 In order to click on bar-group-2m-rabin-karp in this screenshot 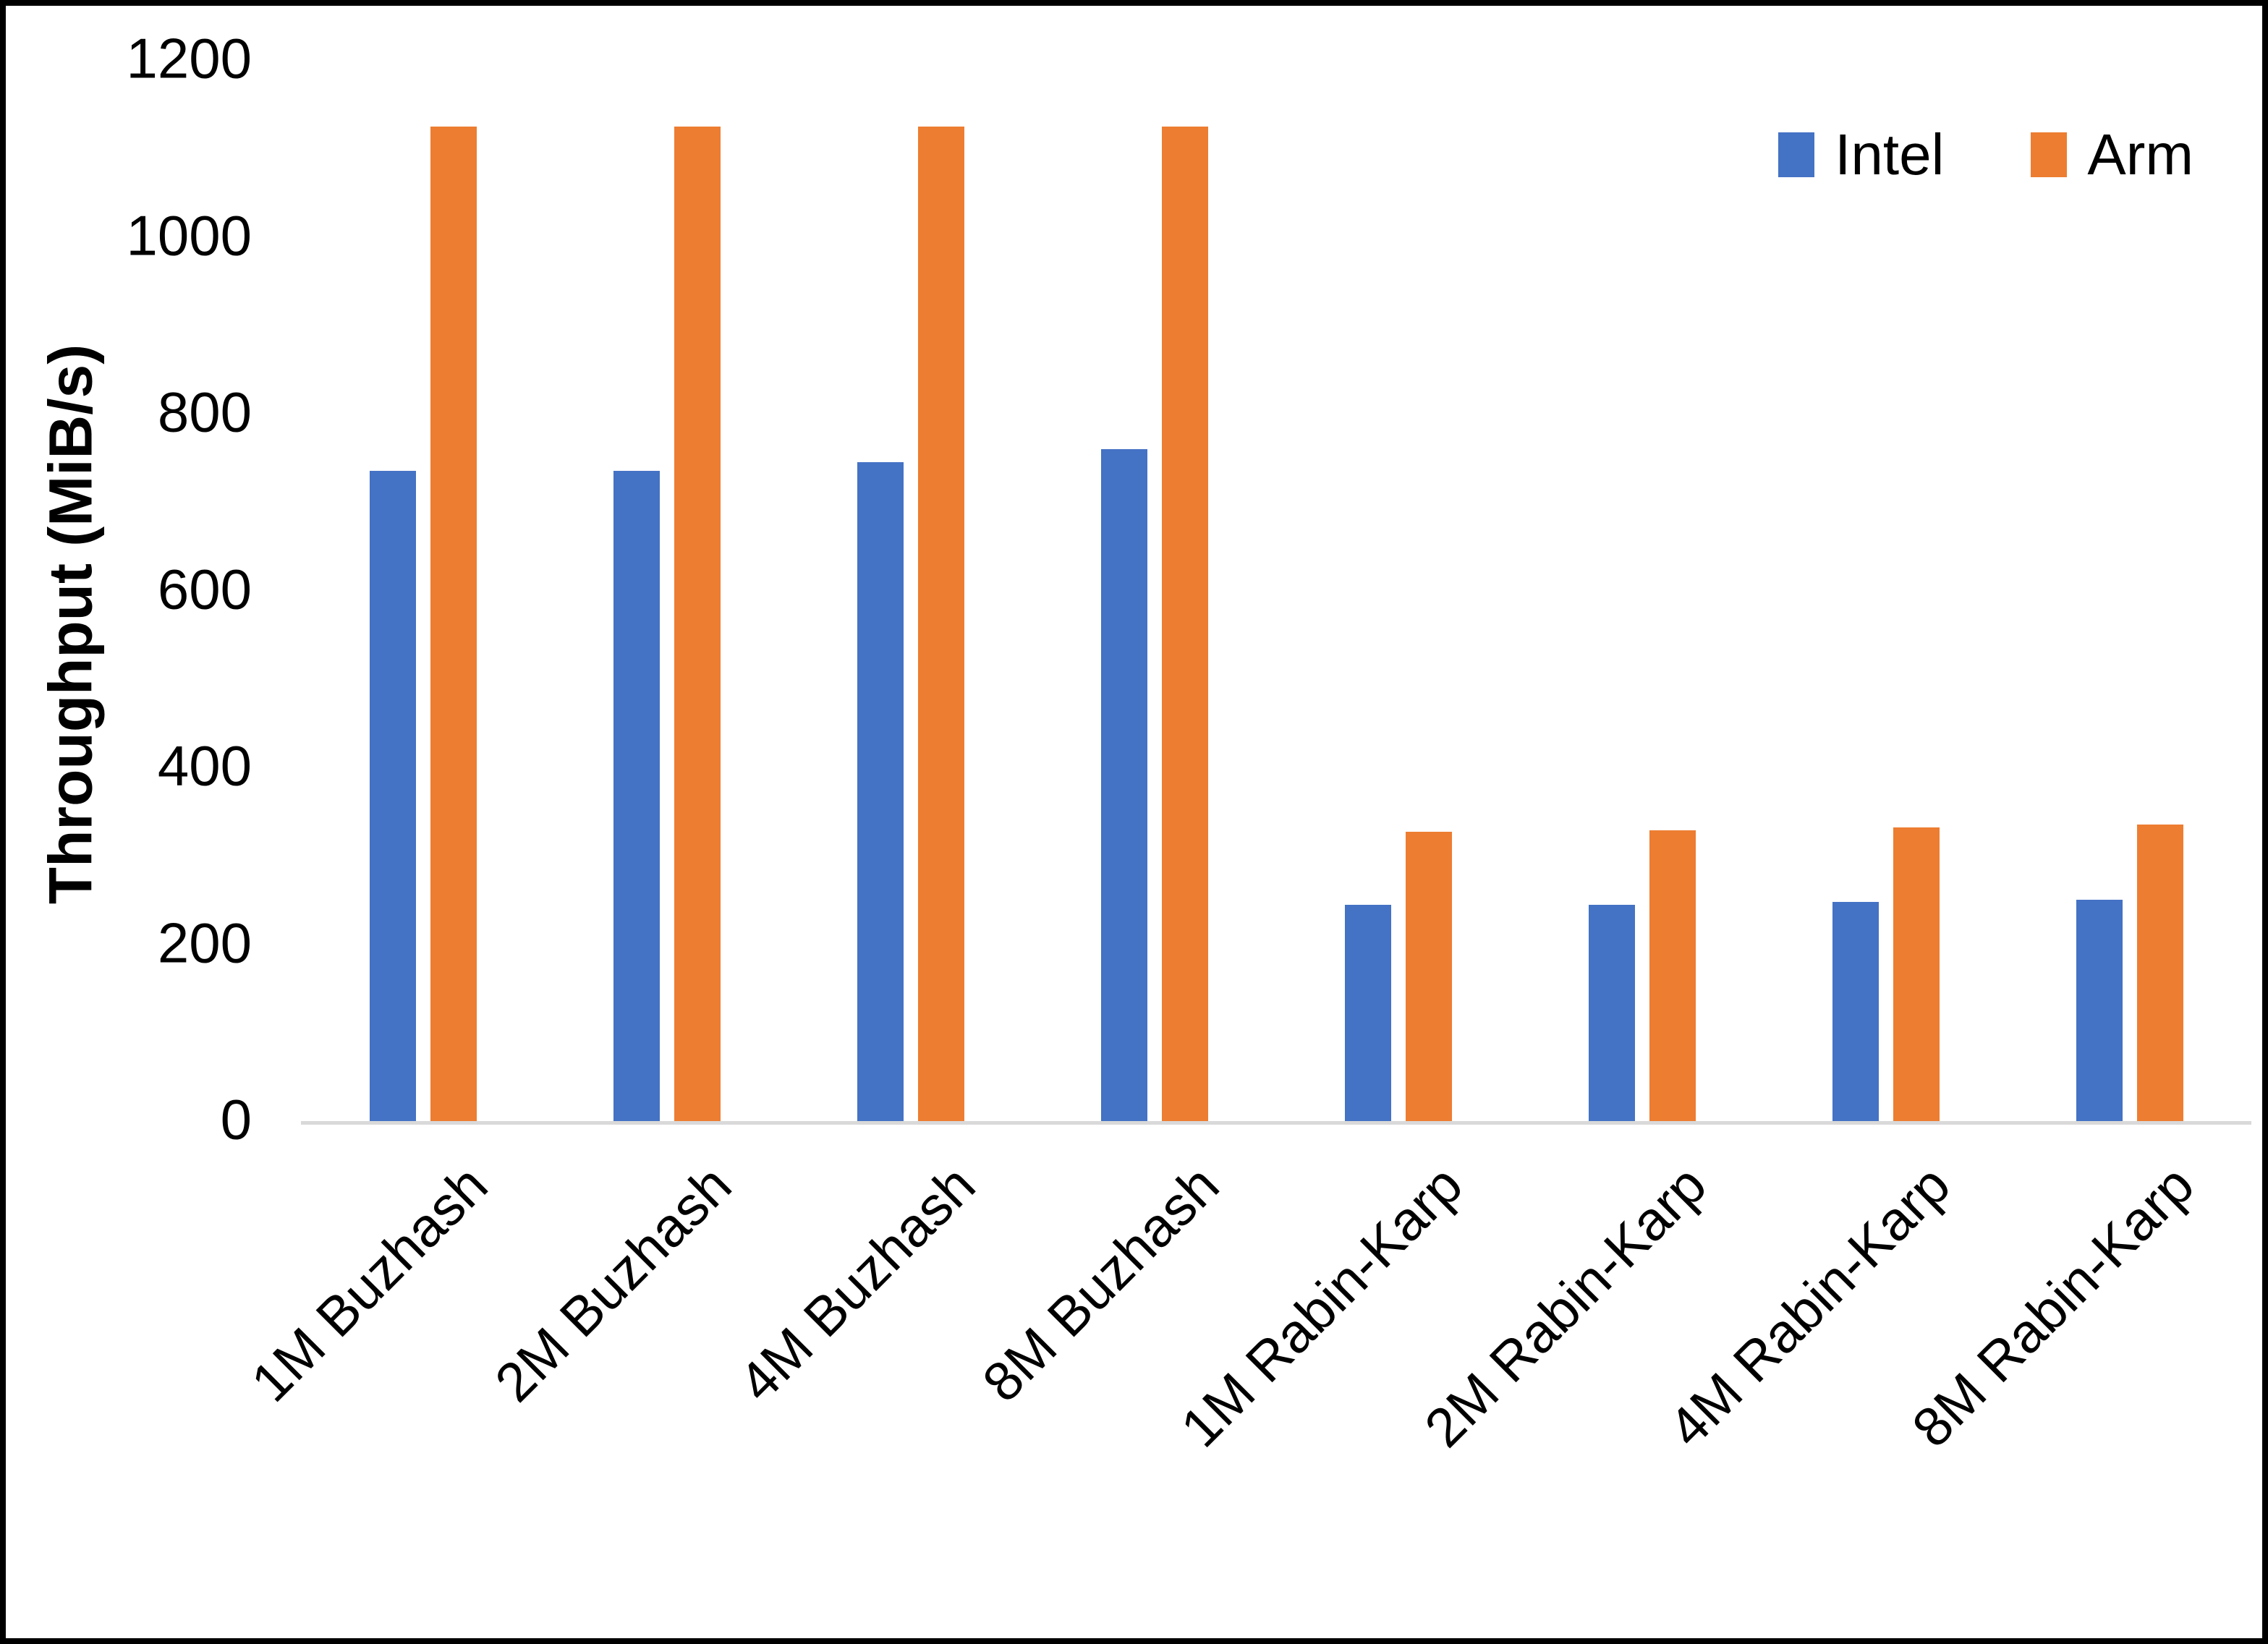, I will do `click(1642, 590)`.